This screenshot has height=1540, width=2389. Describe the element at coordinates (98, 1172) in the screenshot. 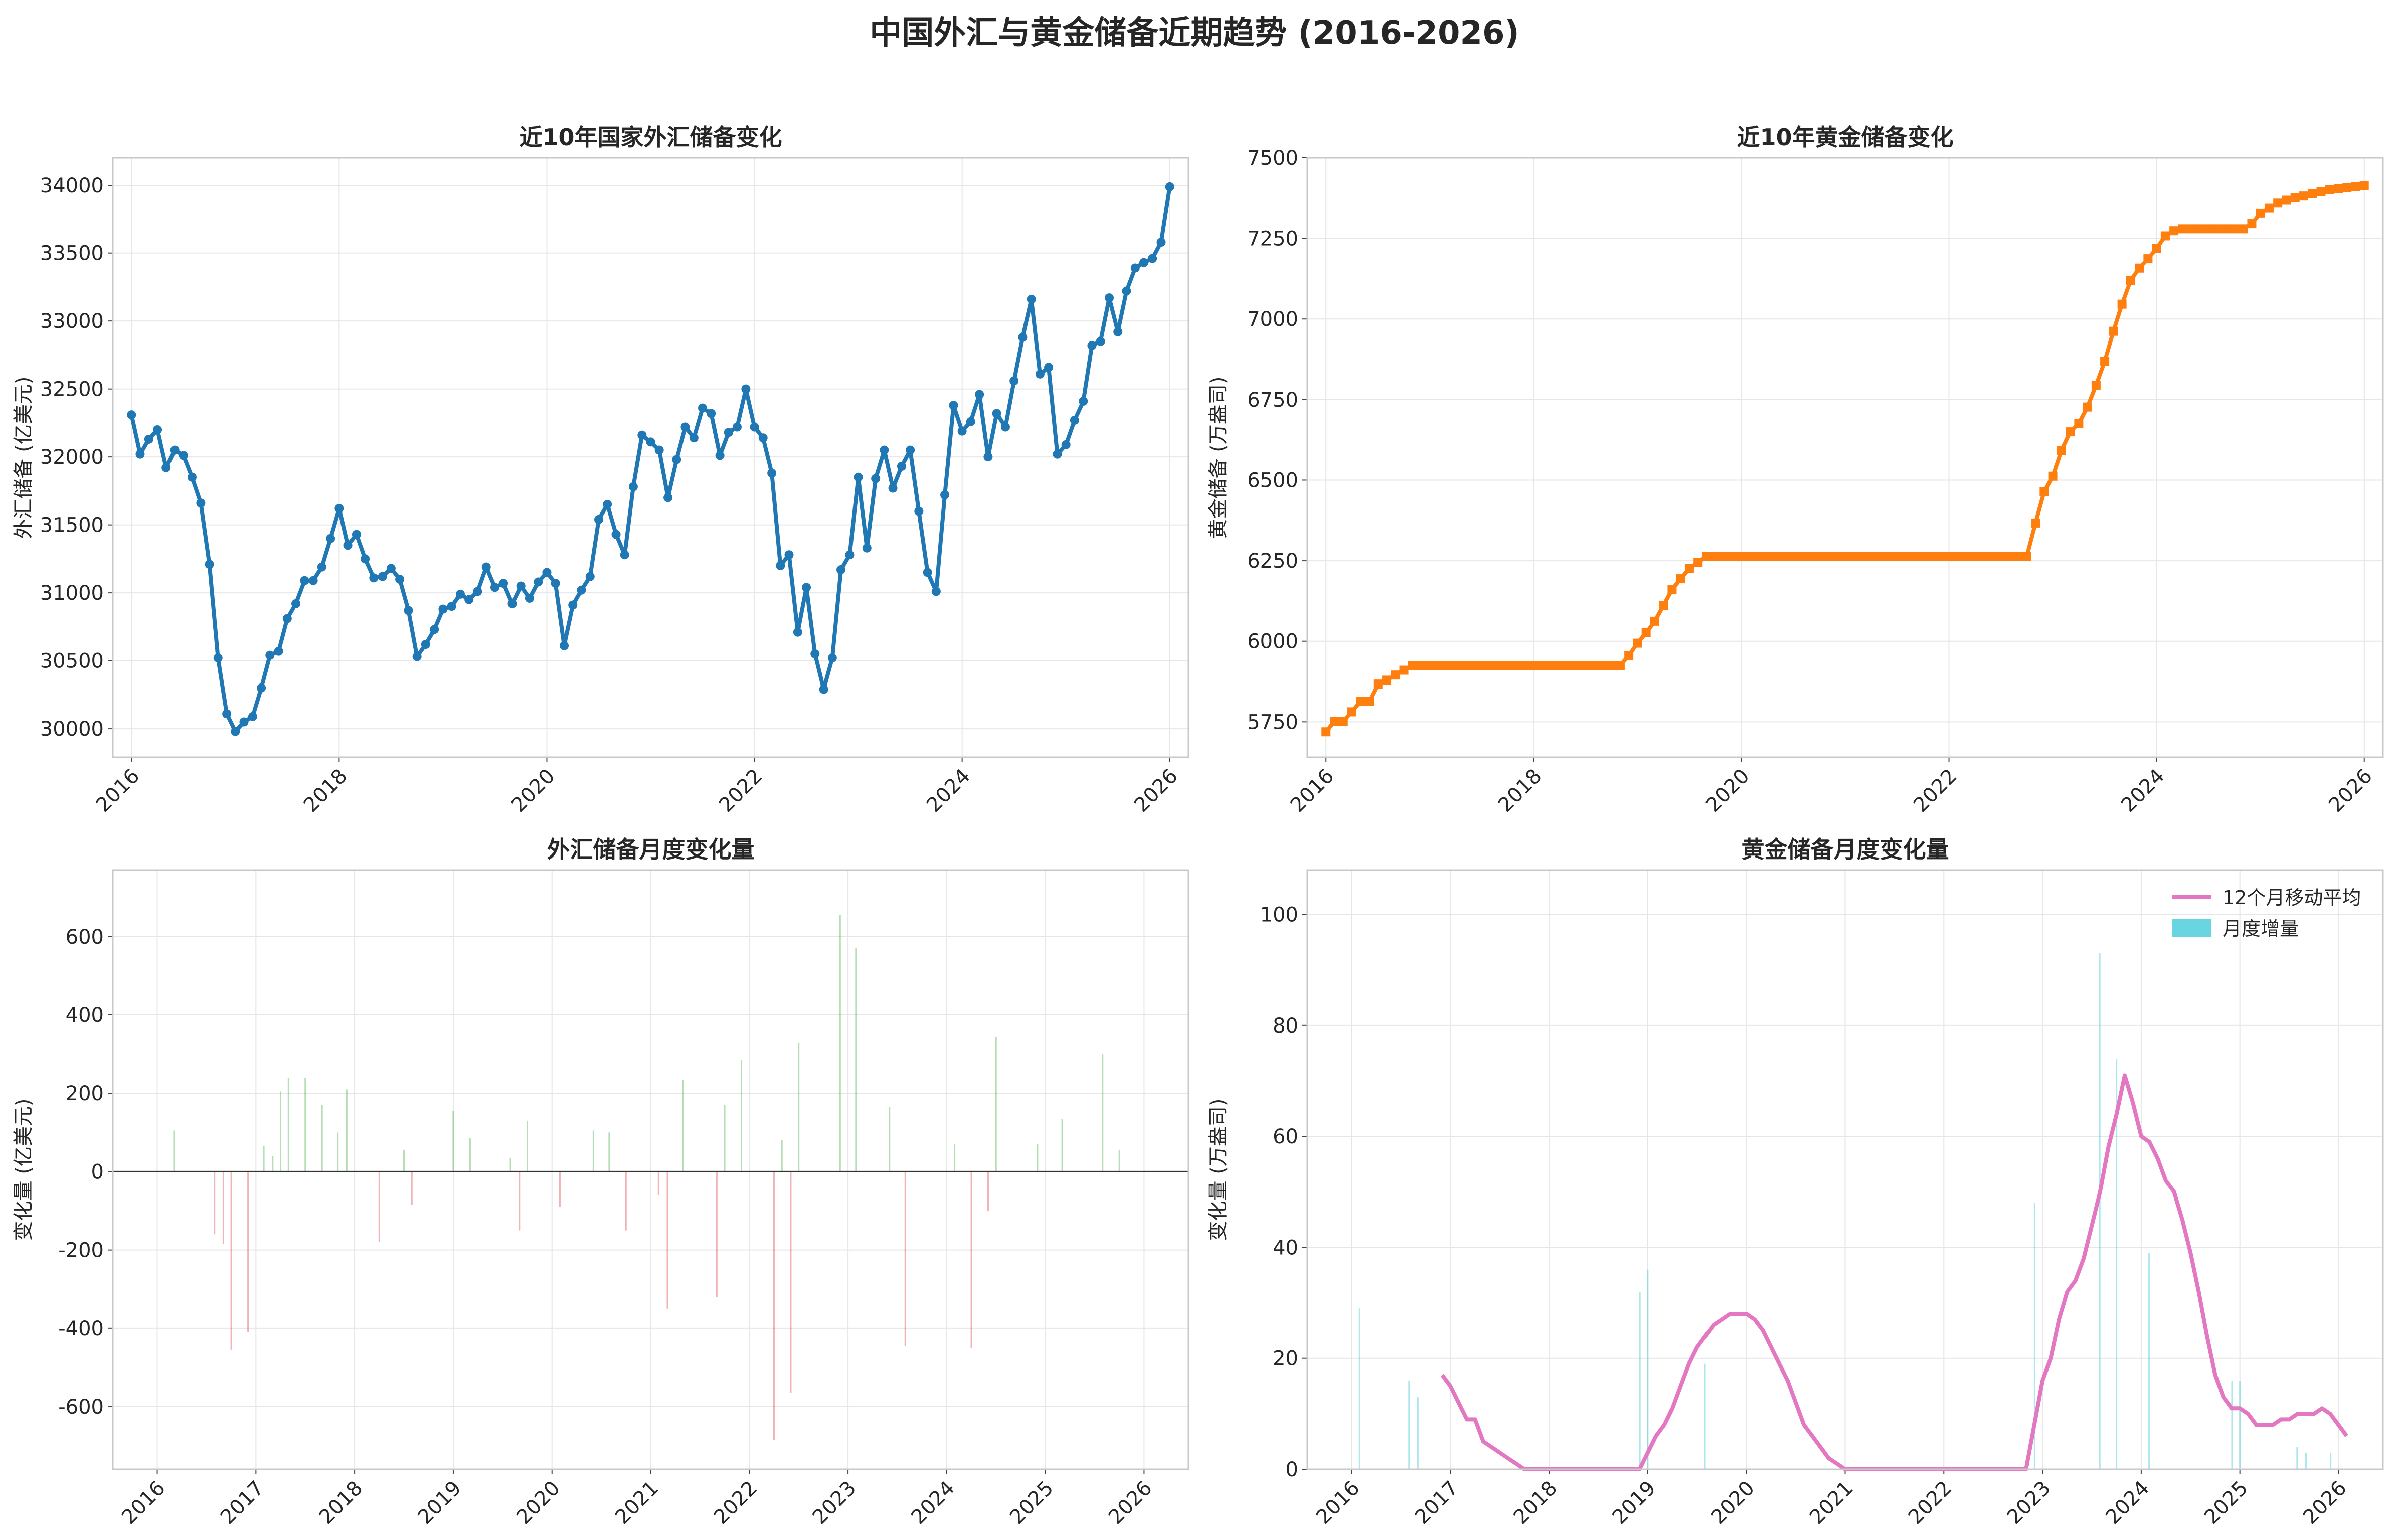

I see `chart-2-y-tick-label: 0` at that location.